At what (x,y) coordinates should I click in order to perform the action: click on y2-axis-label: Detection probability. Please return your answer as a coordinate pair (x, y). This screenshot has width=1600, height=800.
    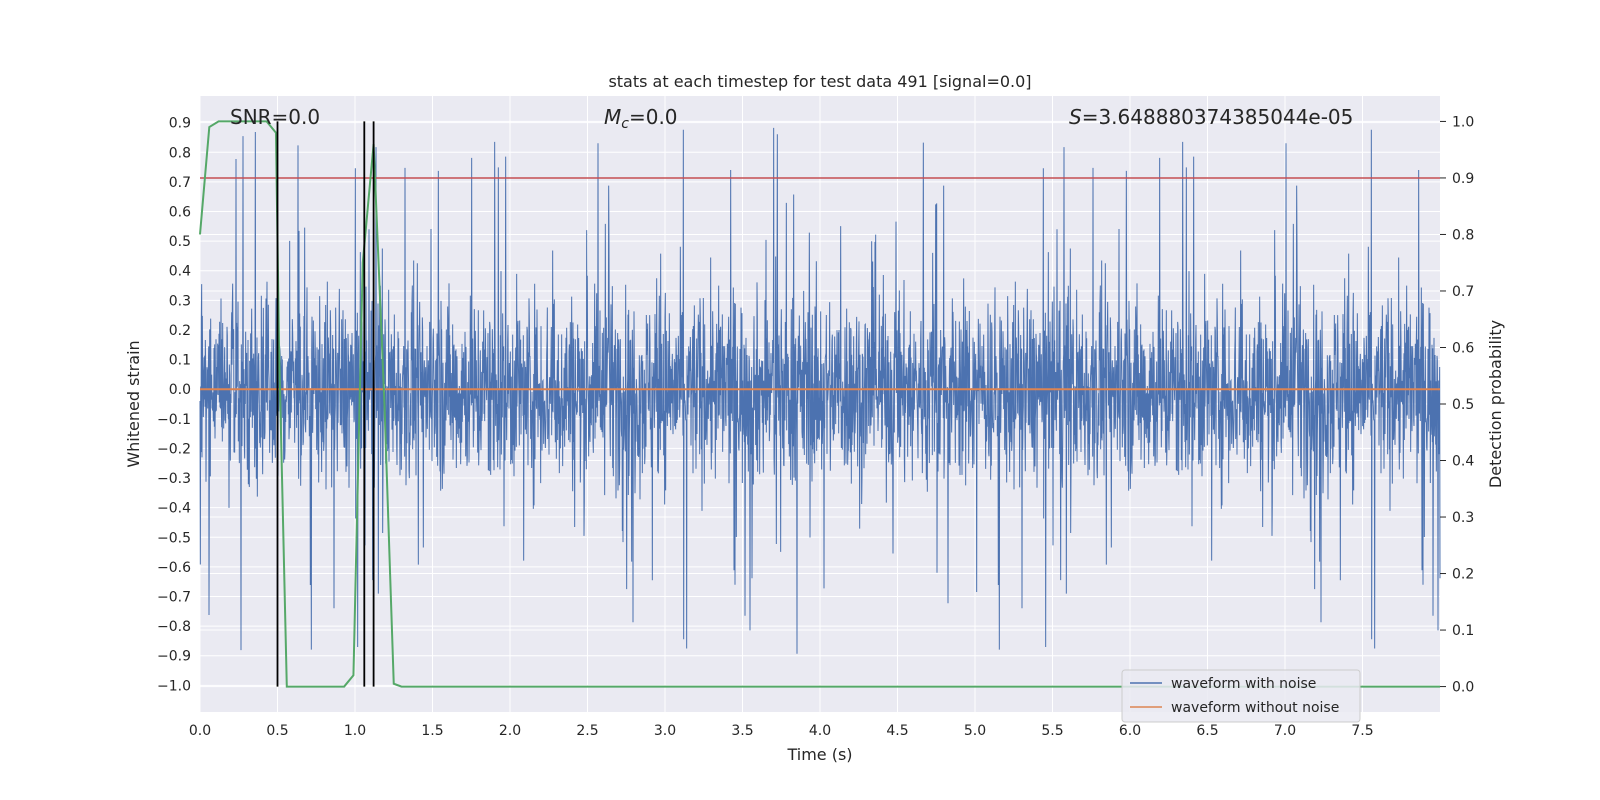
    Looking at the image, I should click on (1495, 404).